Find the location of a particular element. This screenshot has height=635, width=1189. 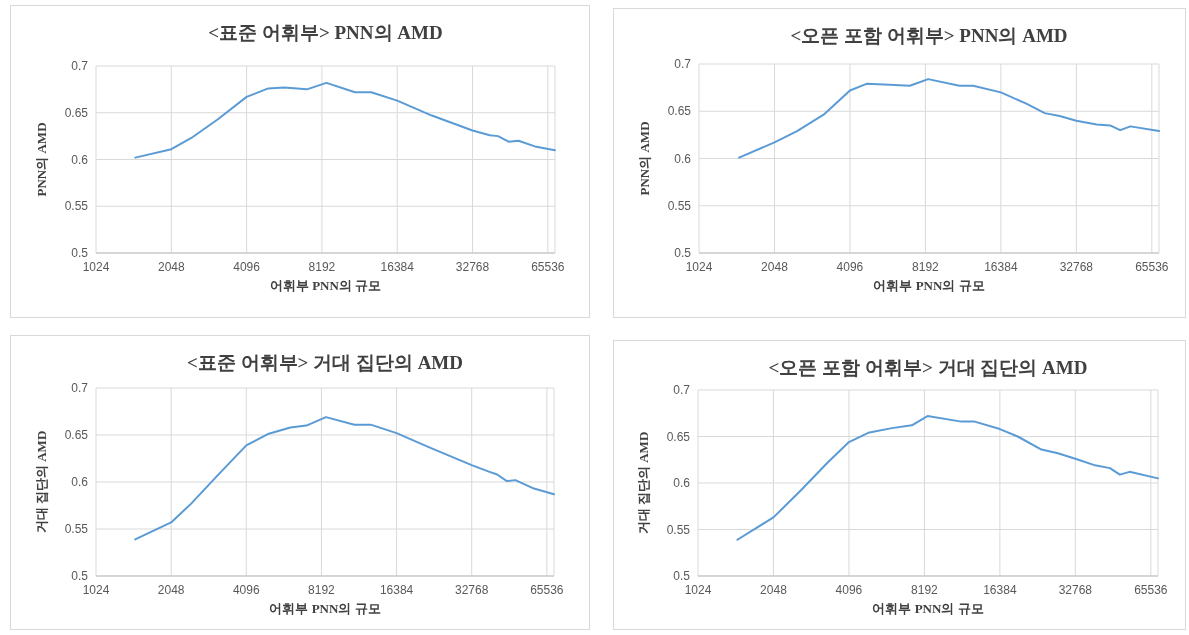

chart-title: <표준 어휘부> 거대 집단의 AMD is located at coordinates (325, 362).